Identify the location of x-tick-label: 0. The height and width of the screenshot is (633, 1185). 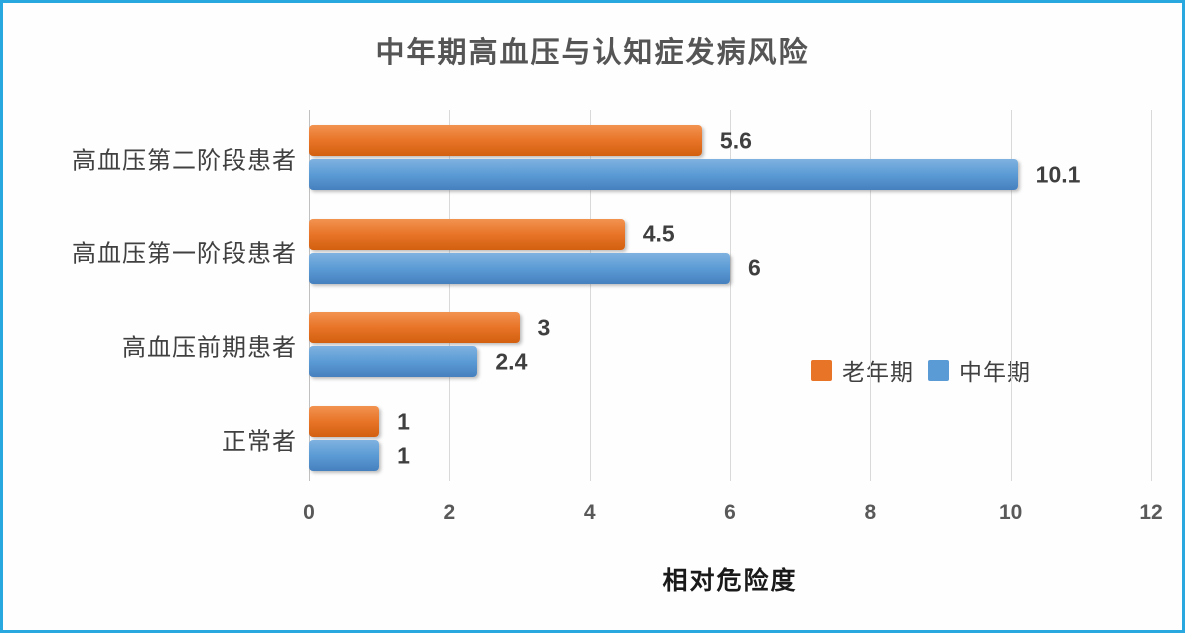
(309, 512).